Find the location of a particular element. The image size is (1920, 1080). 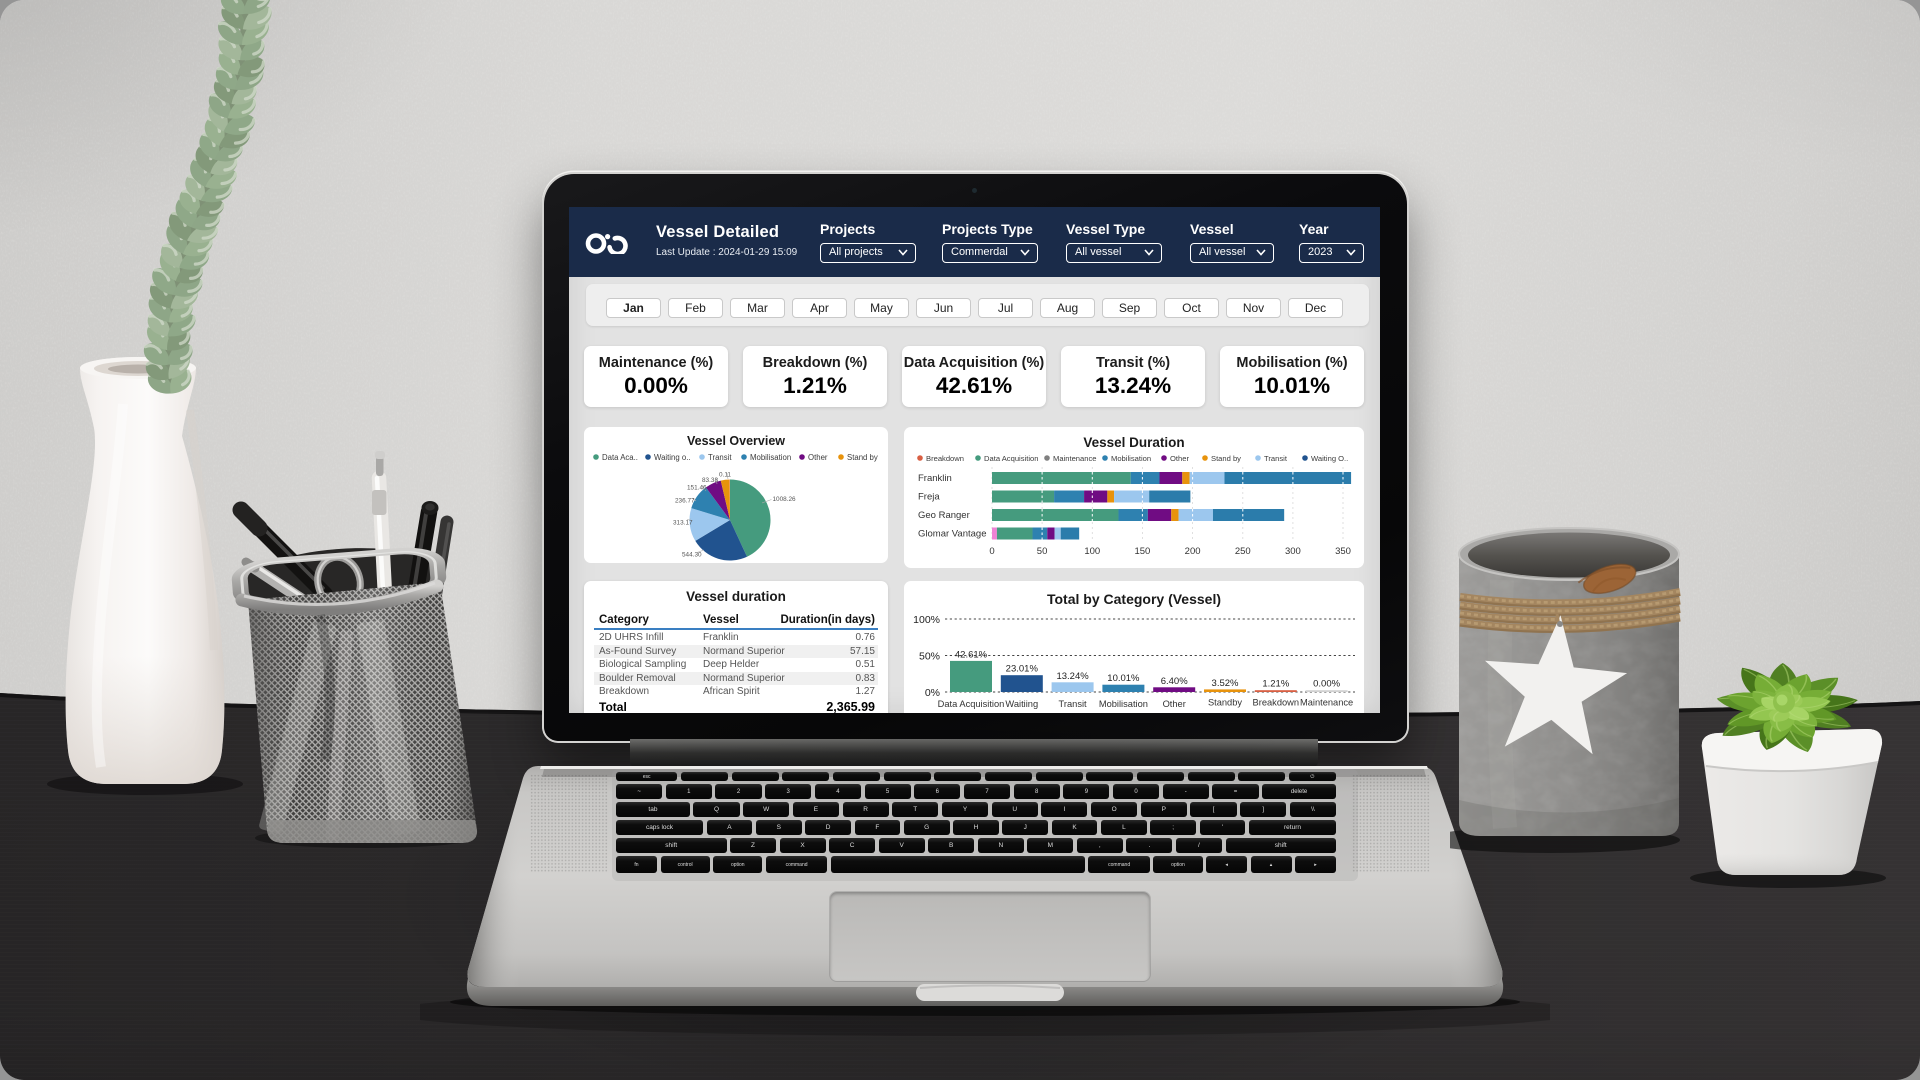

svg-text: 83.38 is located at coordinates (710, 480).